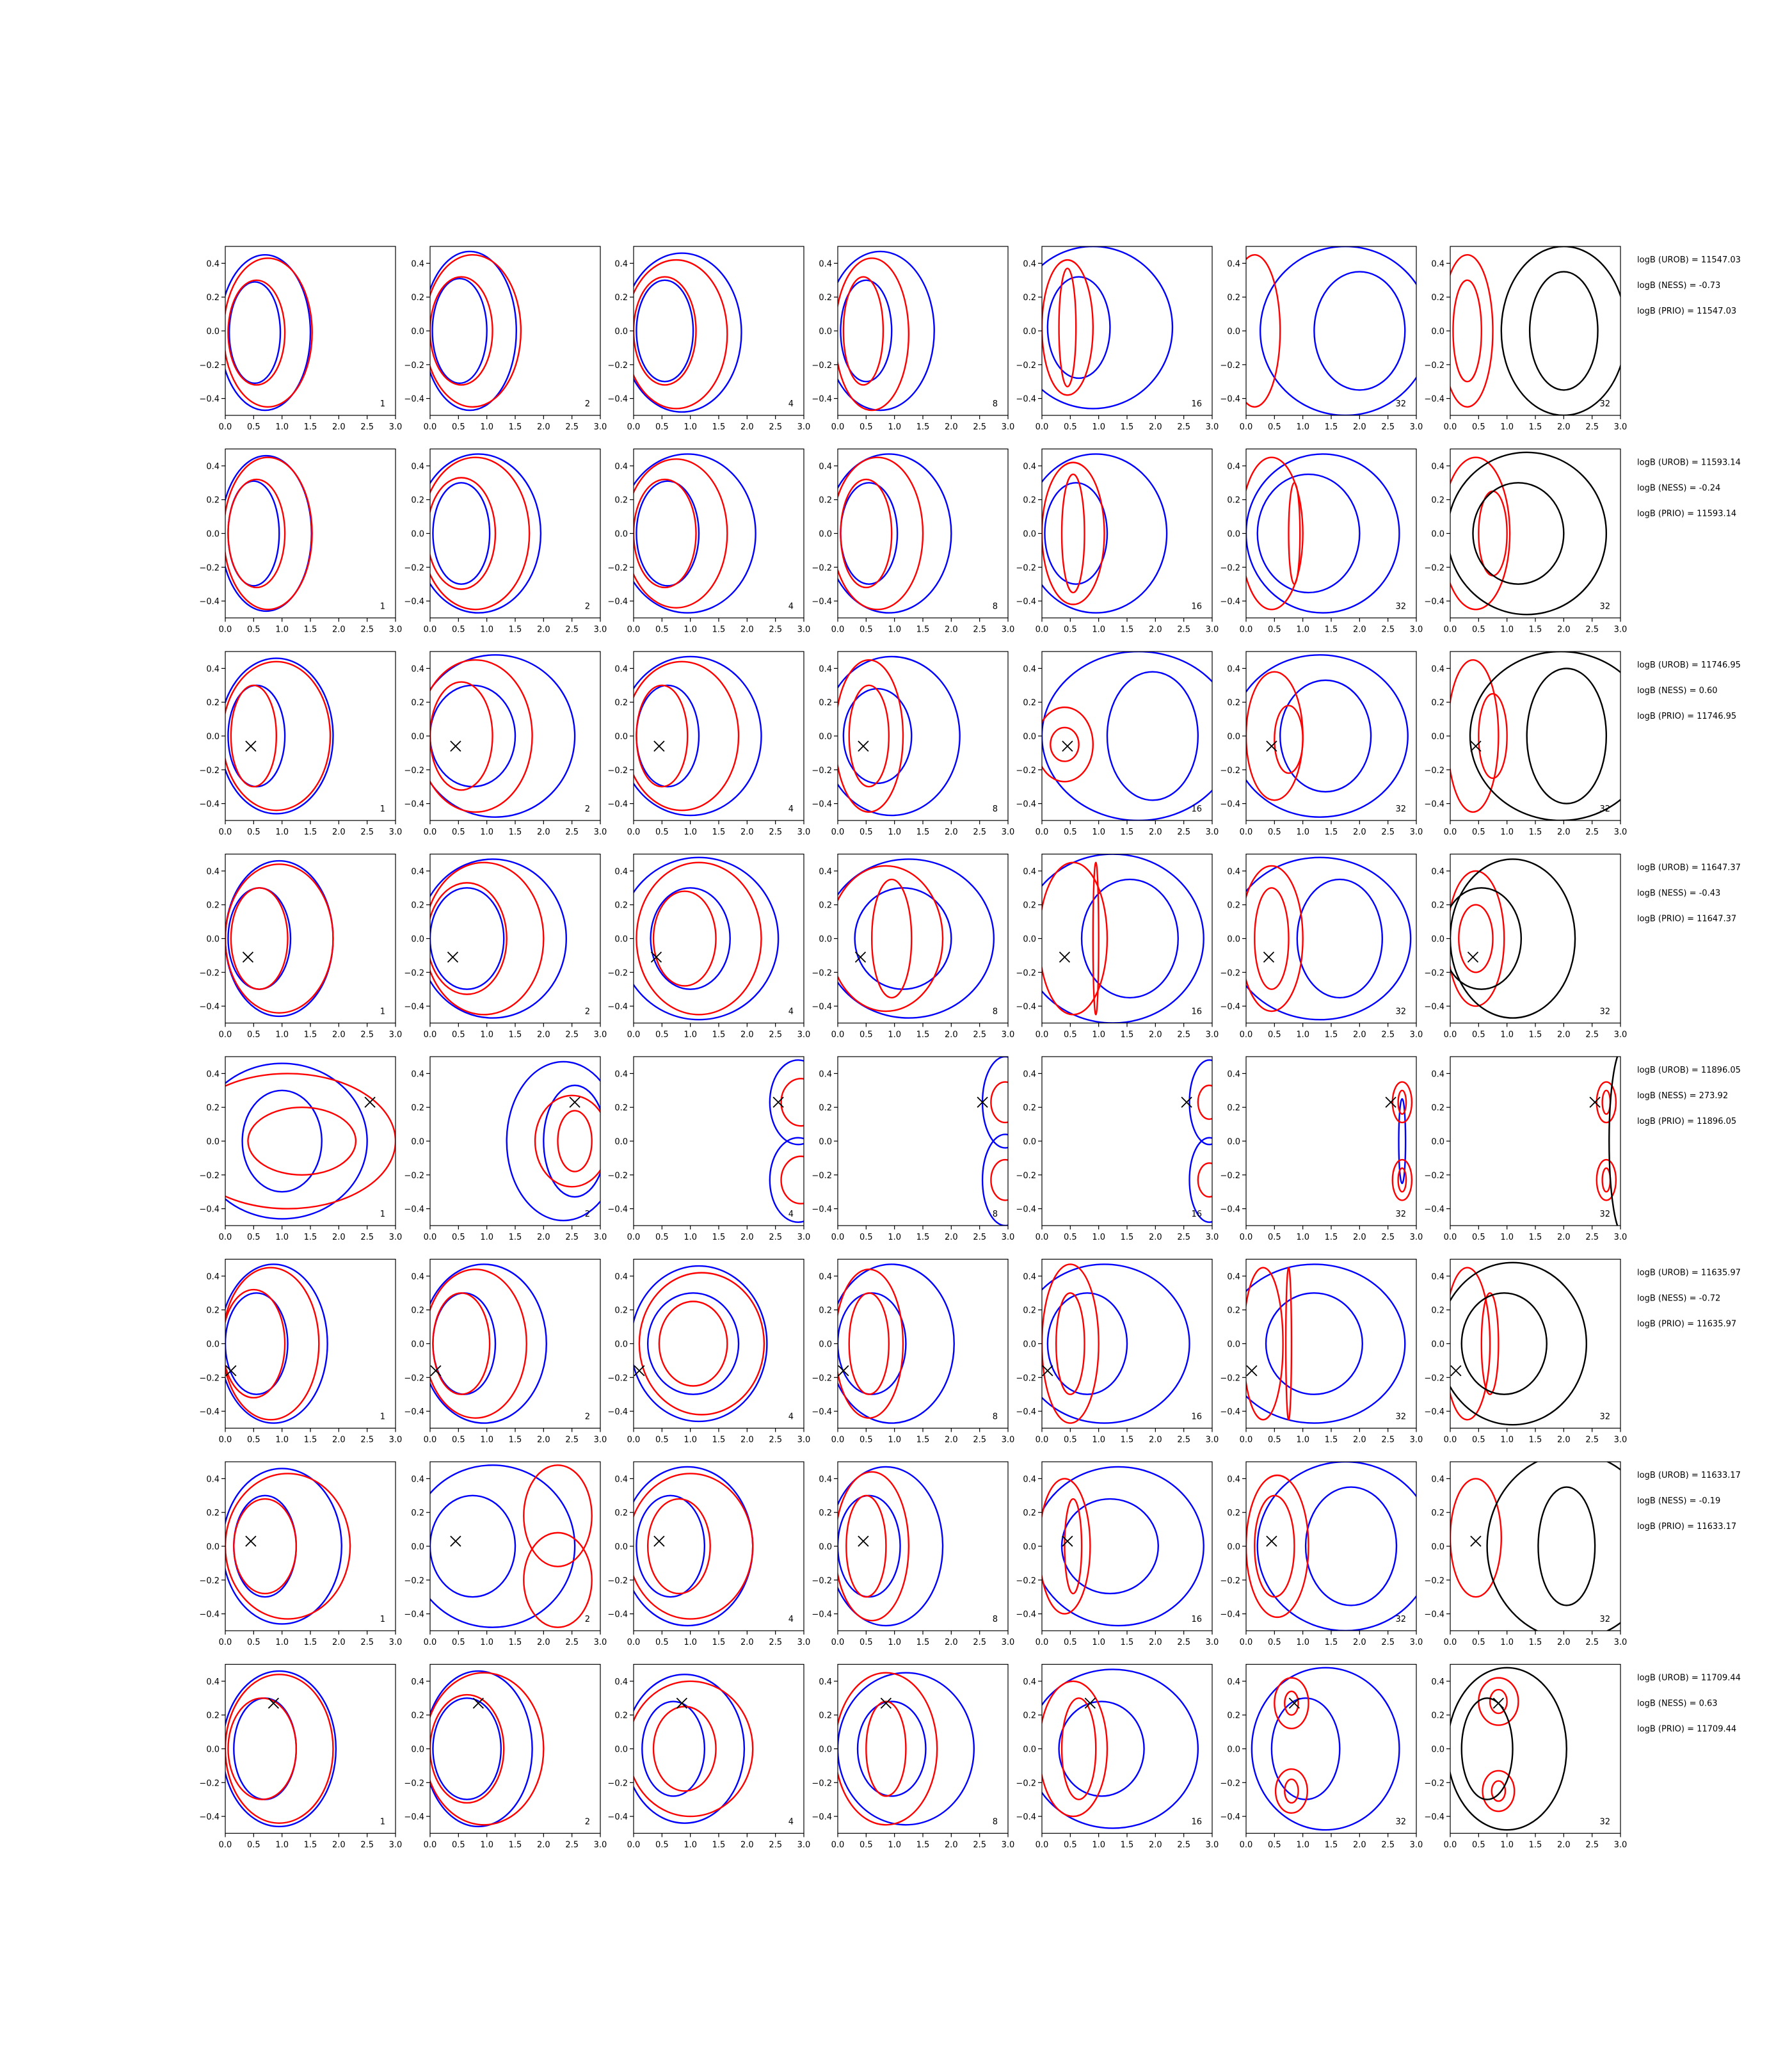 The height and width of the screenshot is (2048, 1792). Describe the element at coordinates (1678, 1299) in the screenshot. I see `logB-ness-text: logB (NESS) = -0.72` at that location.